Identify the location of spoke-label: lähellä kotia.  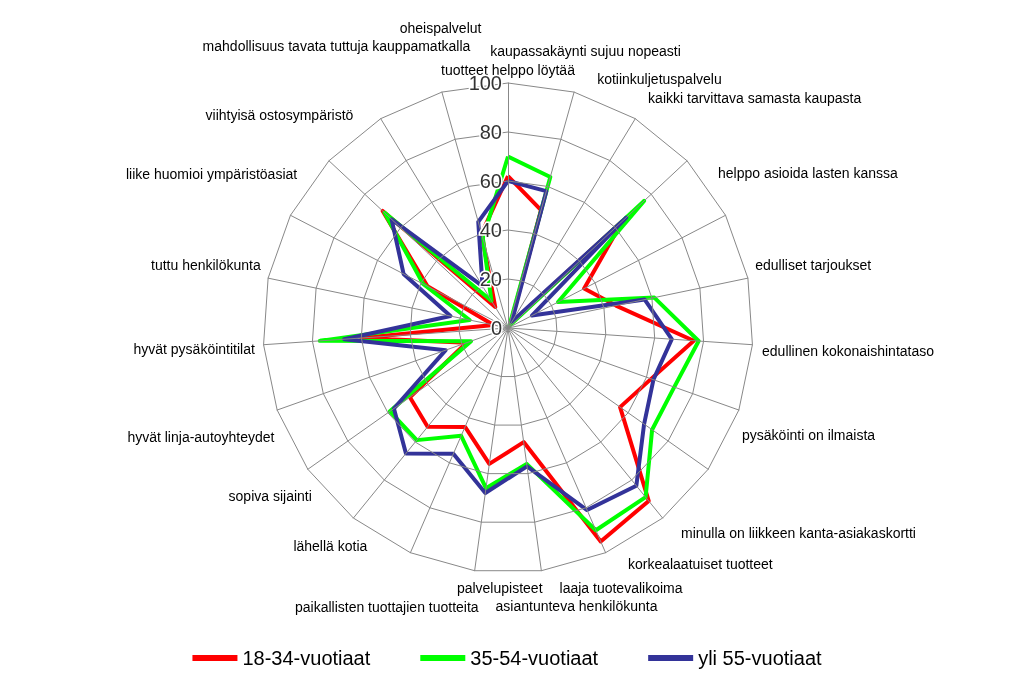
(330, 546).